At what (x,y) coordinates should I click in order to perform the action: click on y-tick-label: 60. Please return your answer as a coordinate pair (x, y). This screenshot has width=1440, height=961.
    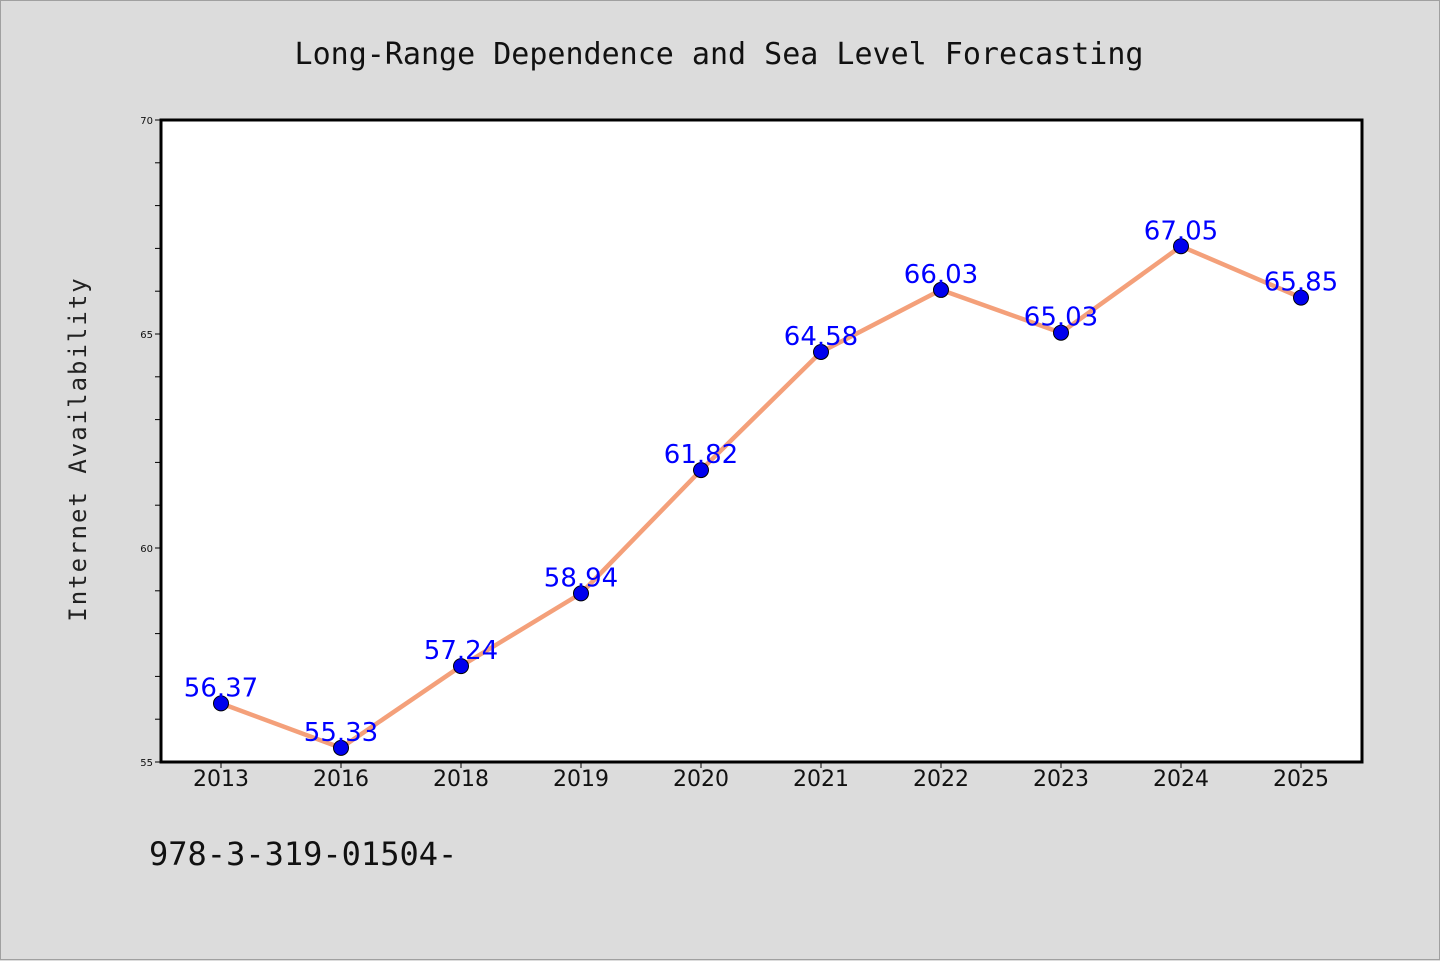
    Looking at the image, I should click on (146, 549).